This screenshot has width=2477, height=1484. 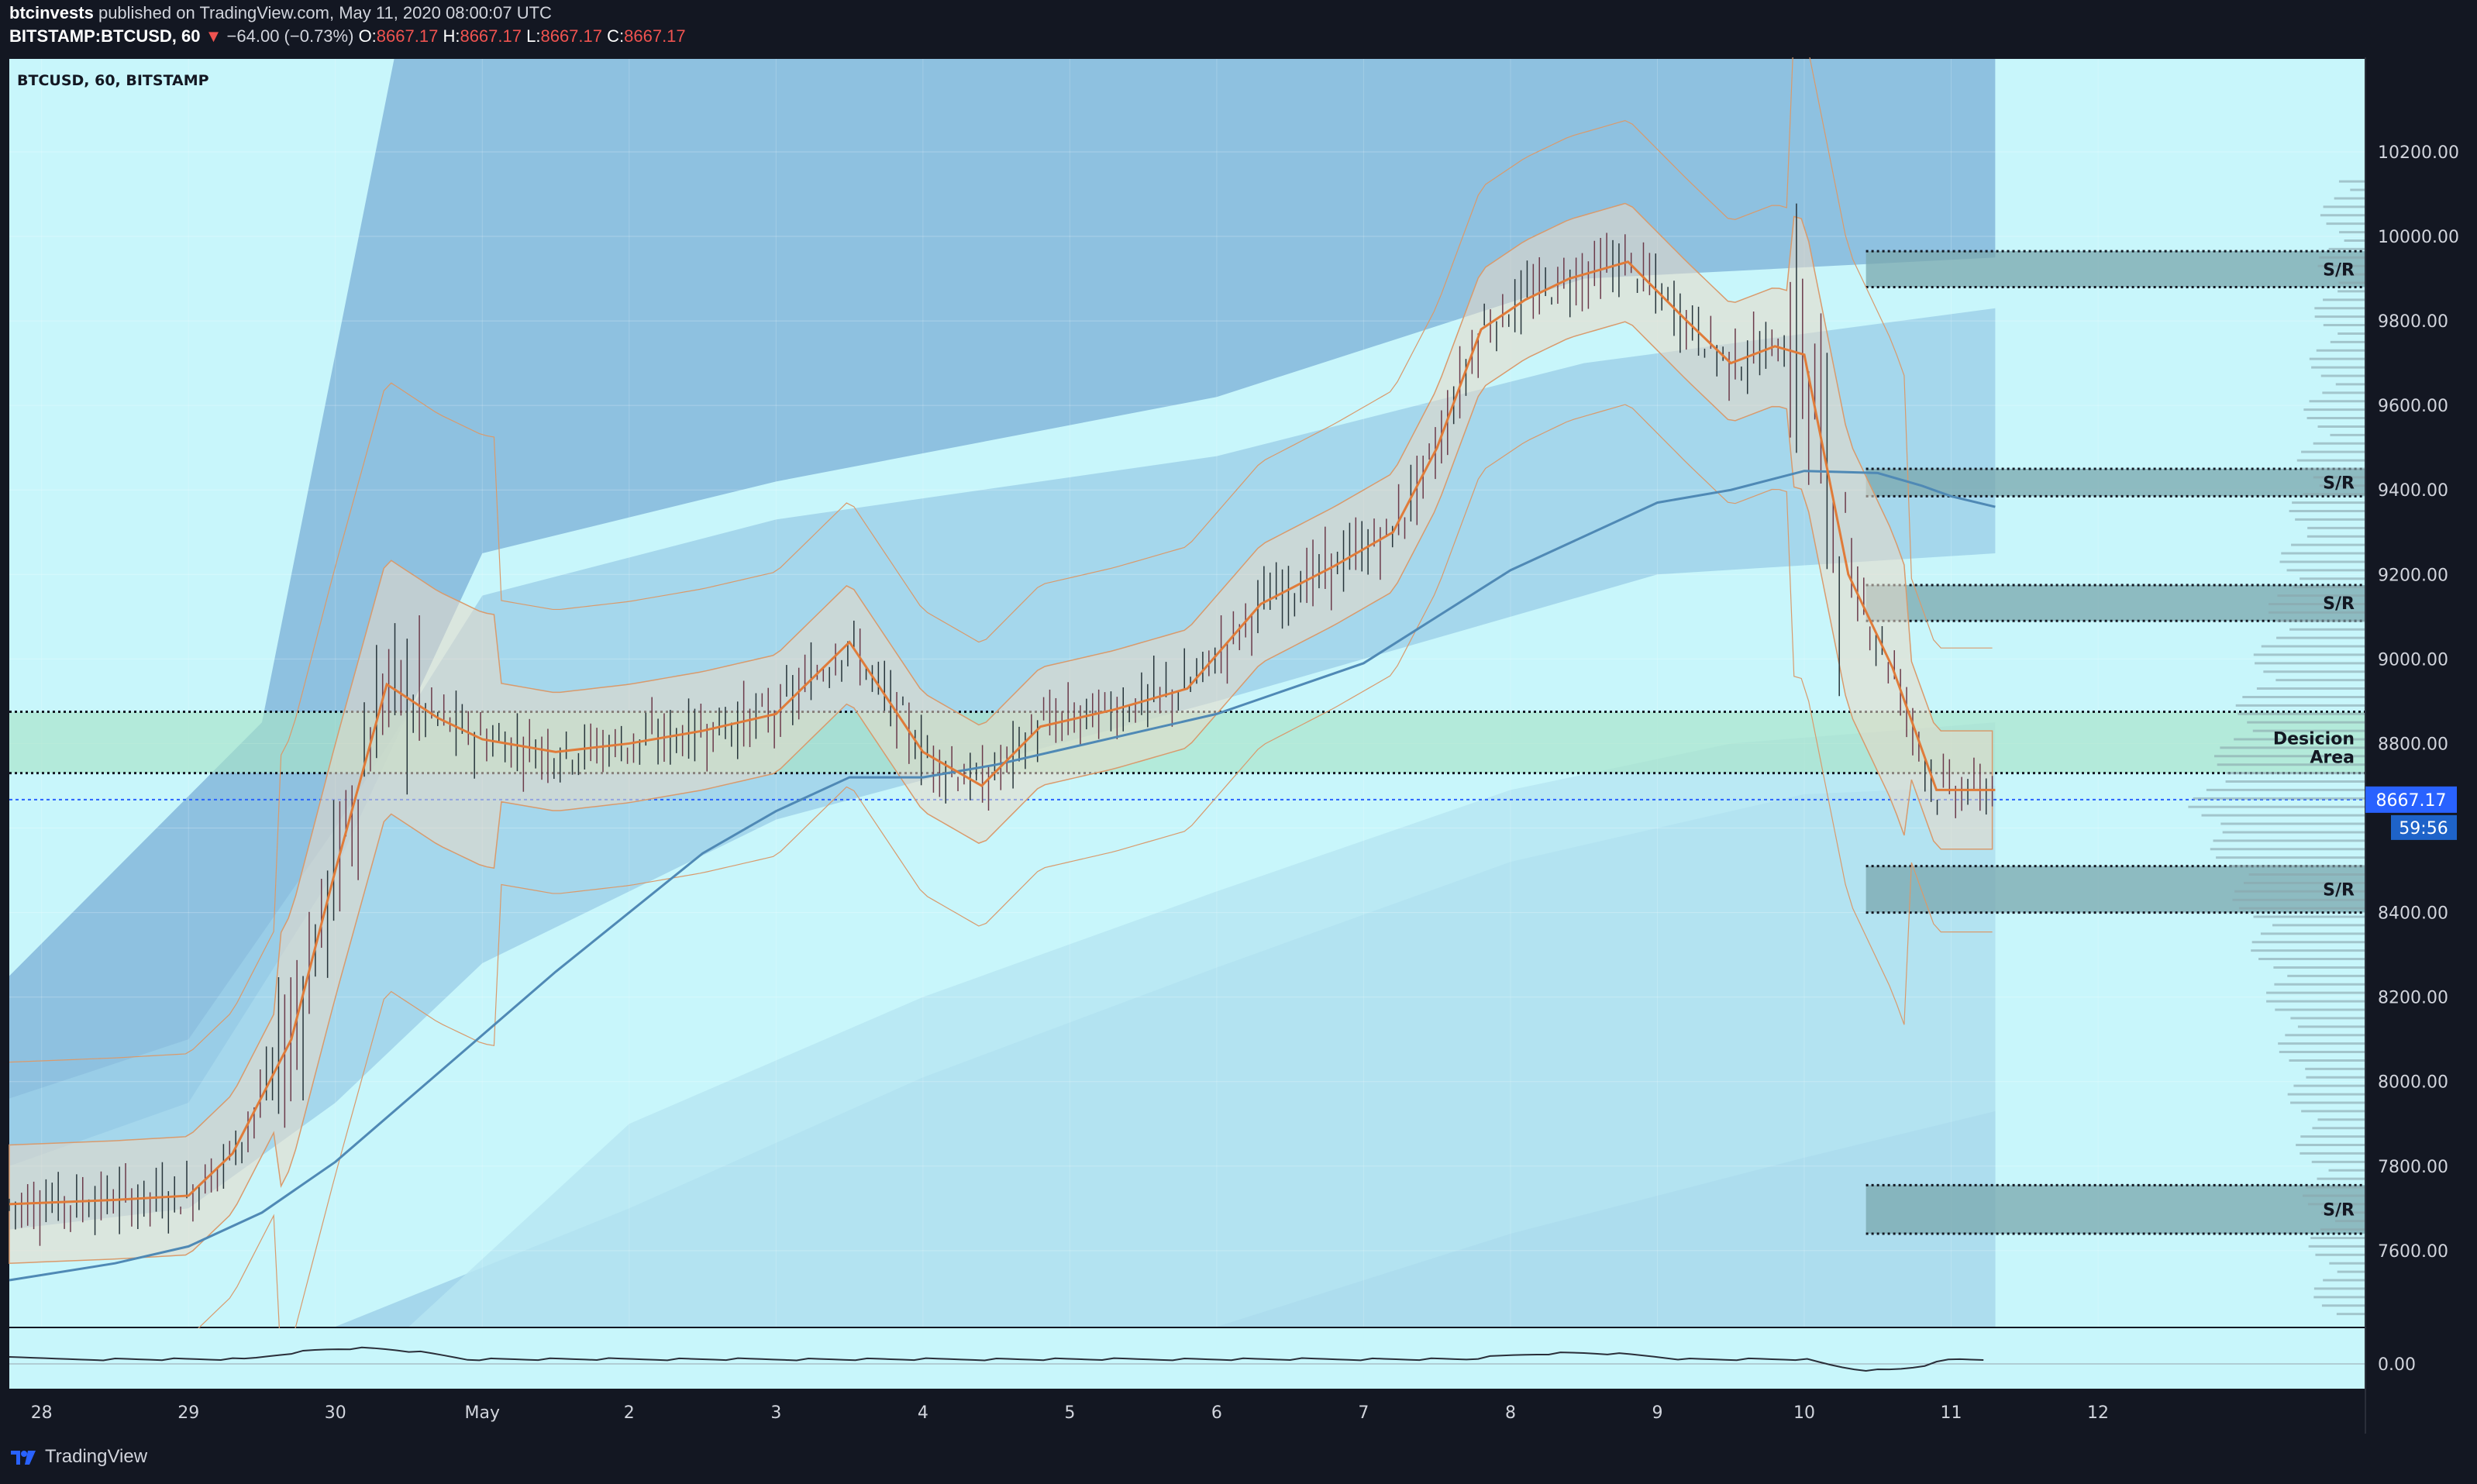 What do you see at coordinates (367, 36) in the screenshot?
I see `open-label: O:` at bounding box center [367, 36].